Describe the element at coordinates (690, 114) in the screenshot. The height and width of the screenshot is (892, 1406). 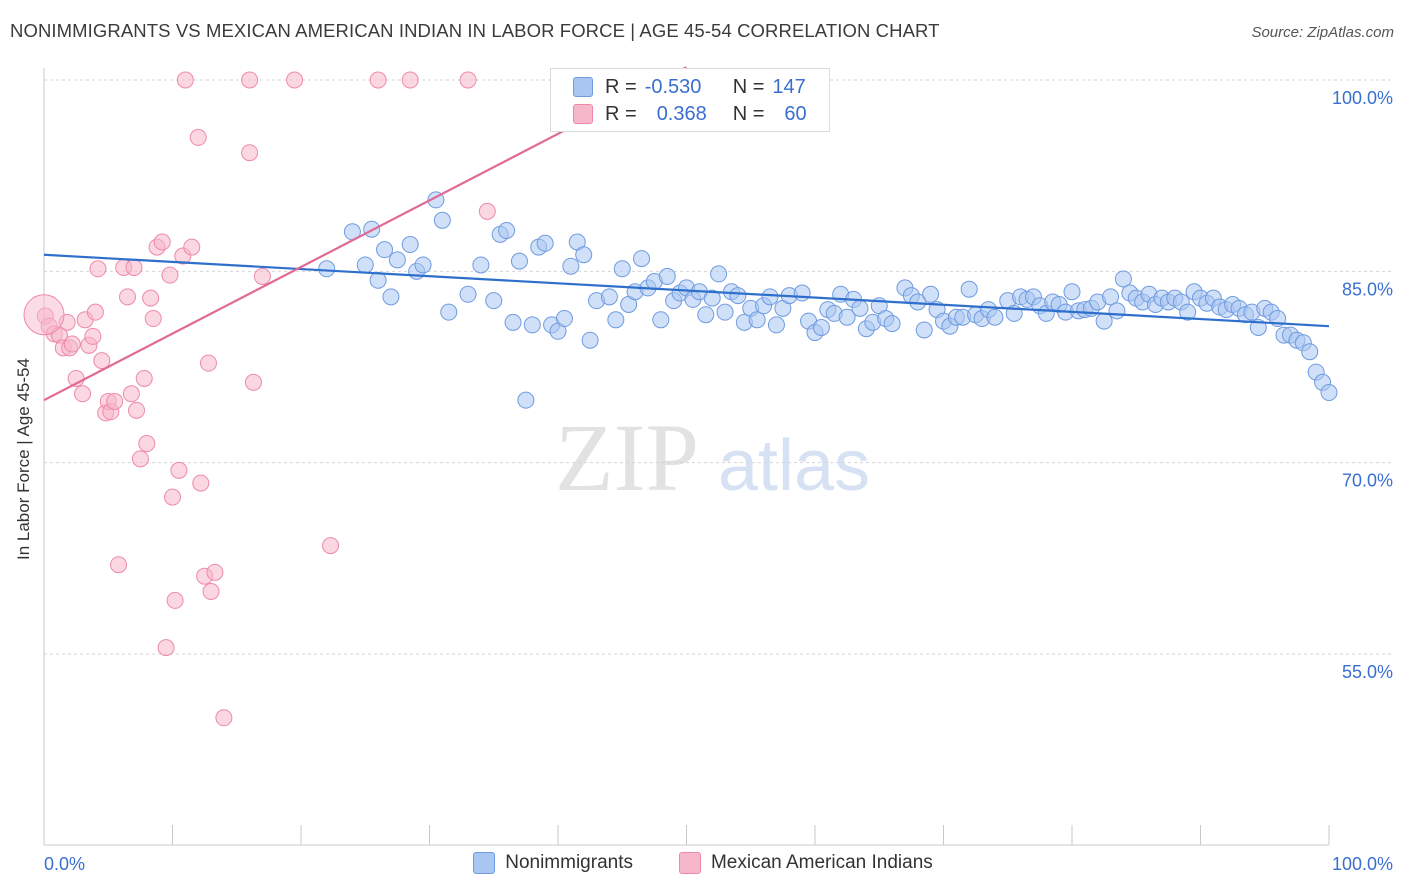
I see `stats-row-mexican-american-indians: R = 0.368 N = 60` at that location.